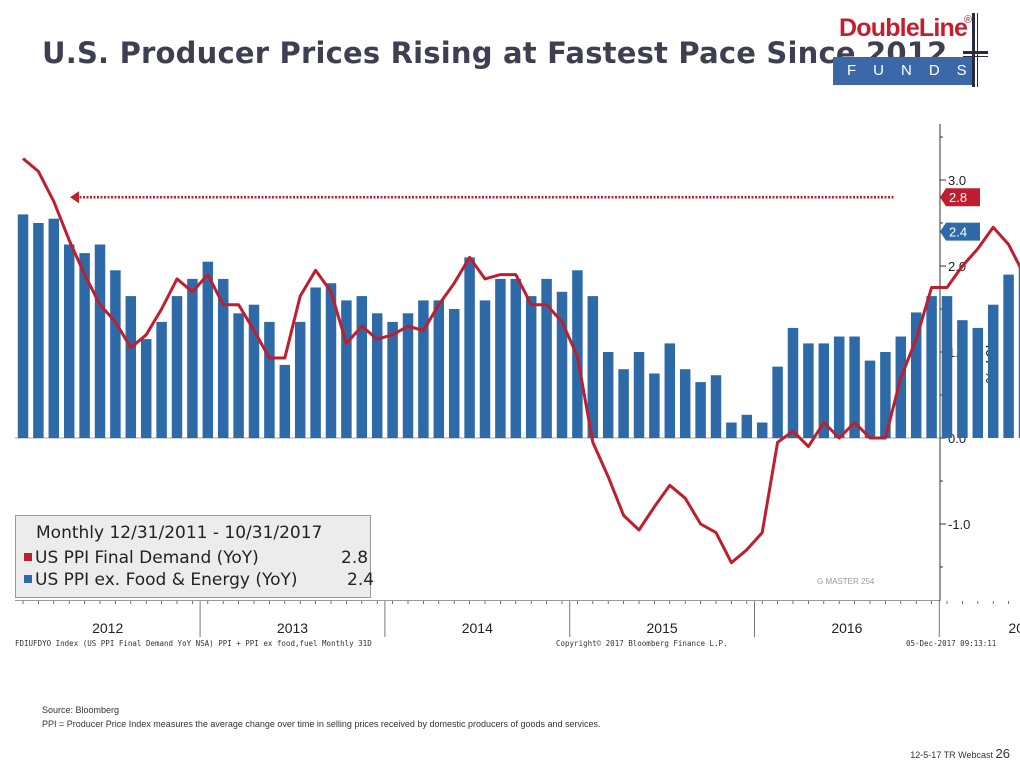 The image size is (1020, 762). What do you see at coordinates (968, 20) in the screenshot?
I see `logo-registered-mark: ®` at bounding box center [968, 20].